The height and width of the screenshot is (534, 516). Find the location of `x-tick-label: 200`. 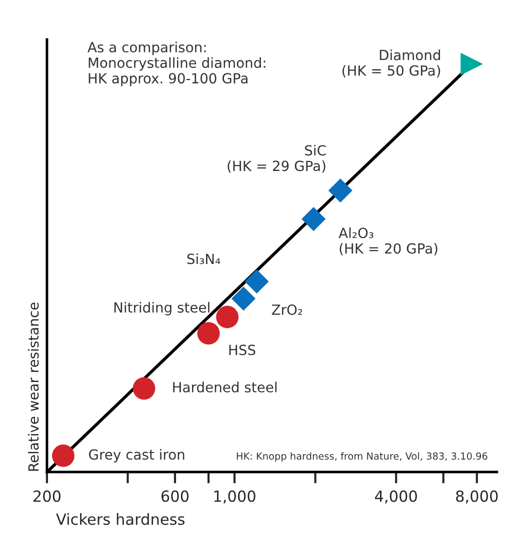

x-tick-label: 200 is located at coordinates (47, 496).